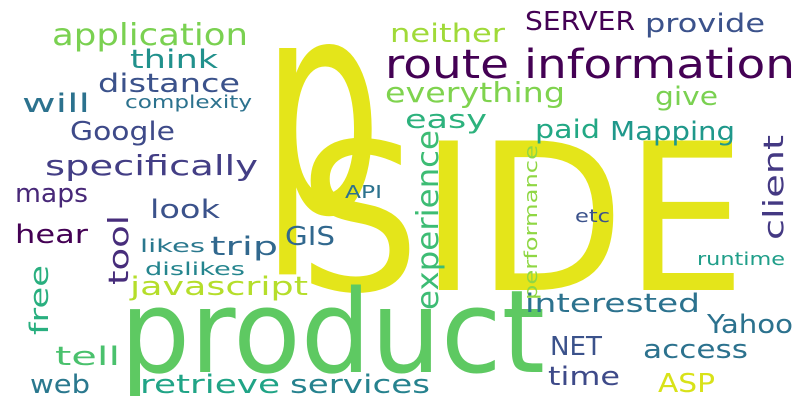 This screenshot has width=800, height=400. What do you see at coordinates (185, 210) in the screenshot?
I see `word: look` at bounding box center [185, 210].